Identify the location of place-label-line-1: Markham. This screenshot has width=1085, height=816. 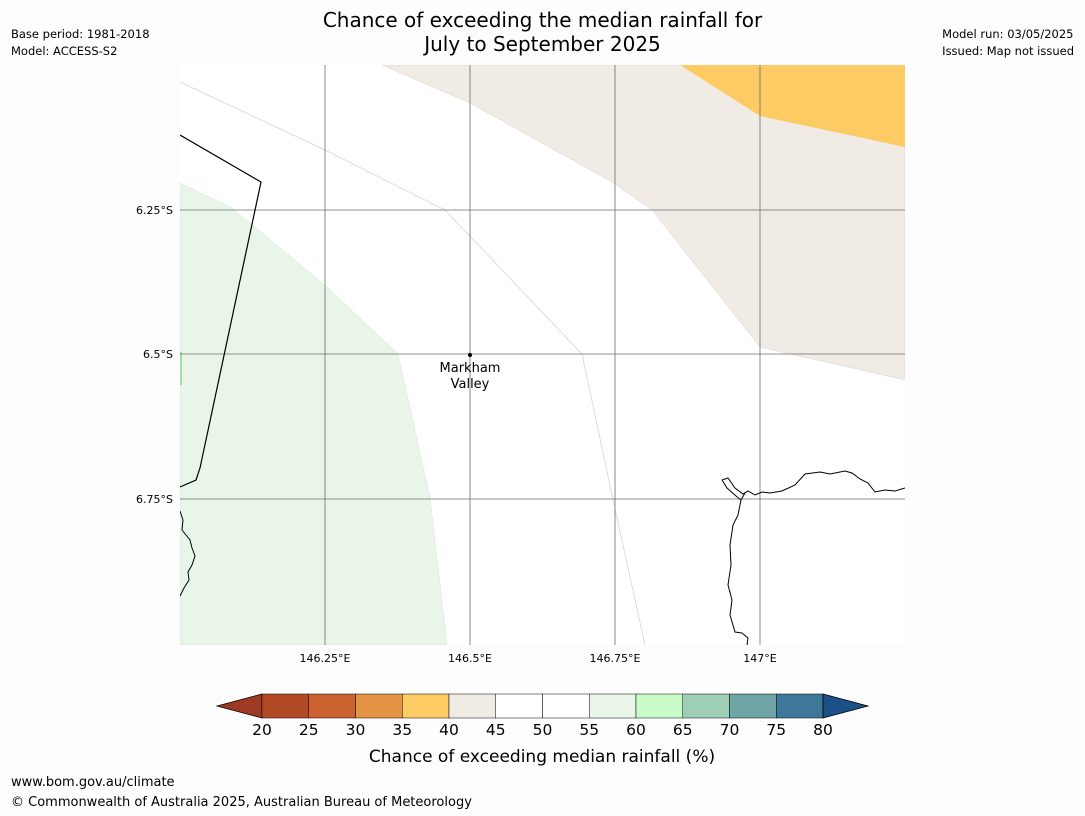
(470, 368).